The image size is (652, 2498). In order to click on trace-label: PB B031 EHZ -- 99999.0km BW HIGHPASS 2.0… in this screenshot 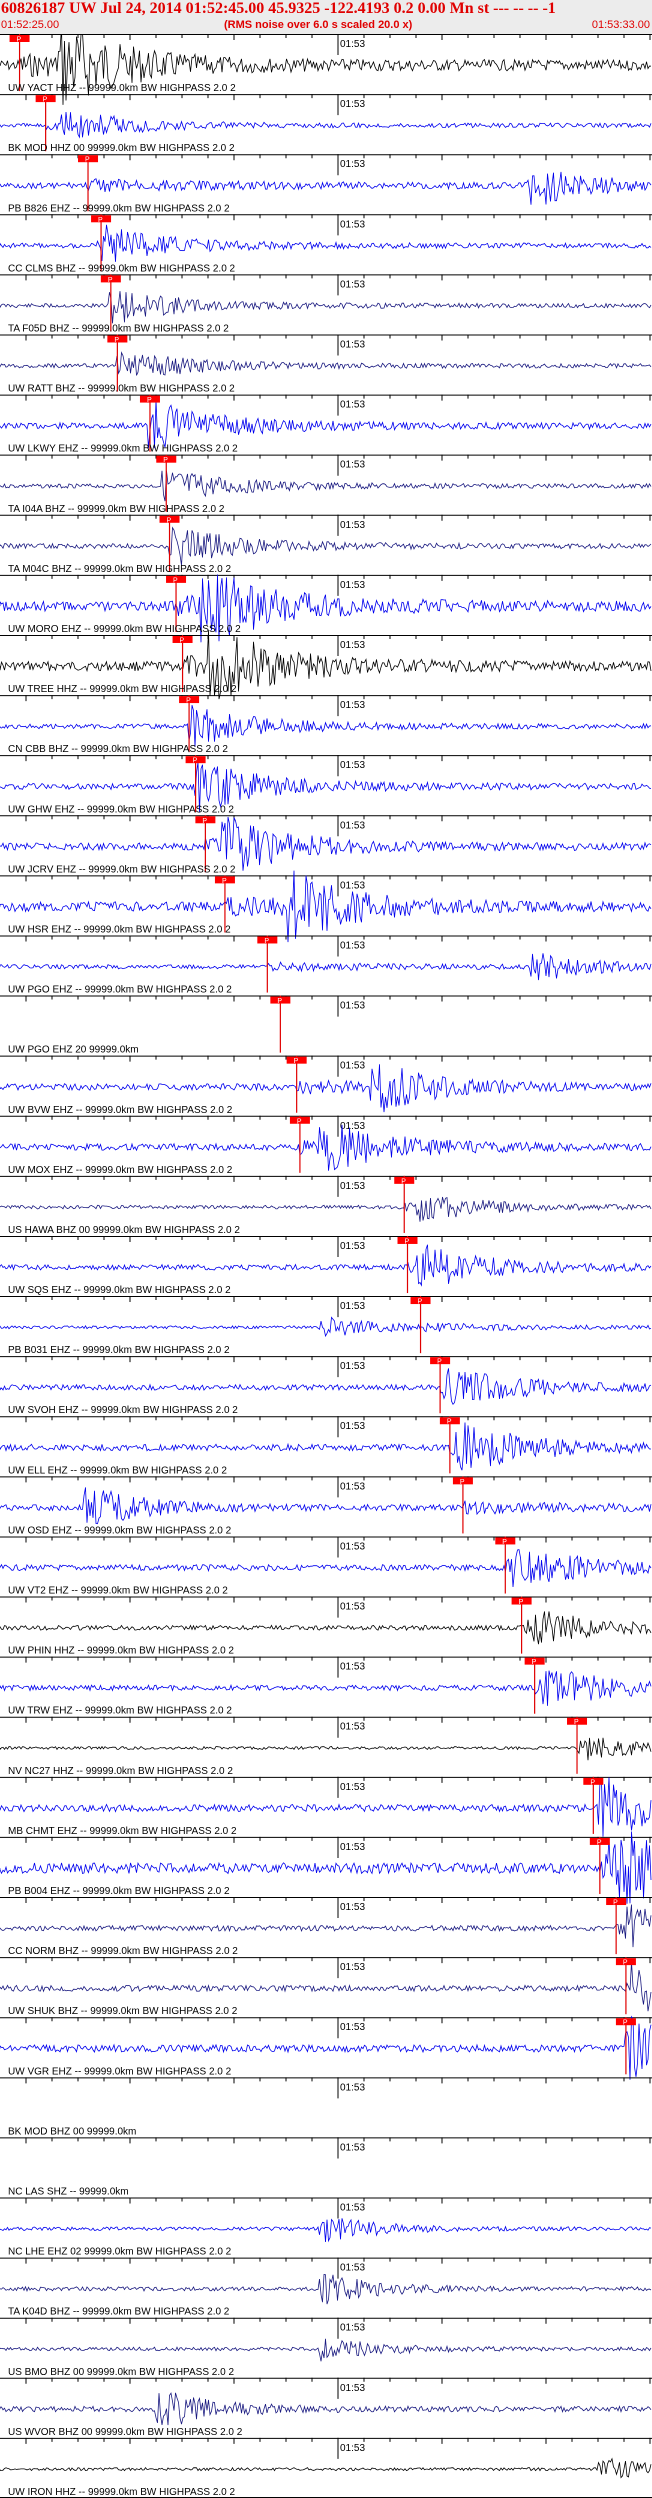, I will do `click(119, 1350)`.